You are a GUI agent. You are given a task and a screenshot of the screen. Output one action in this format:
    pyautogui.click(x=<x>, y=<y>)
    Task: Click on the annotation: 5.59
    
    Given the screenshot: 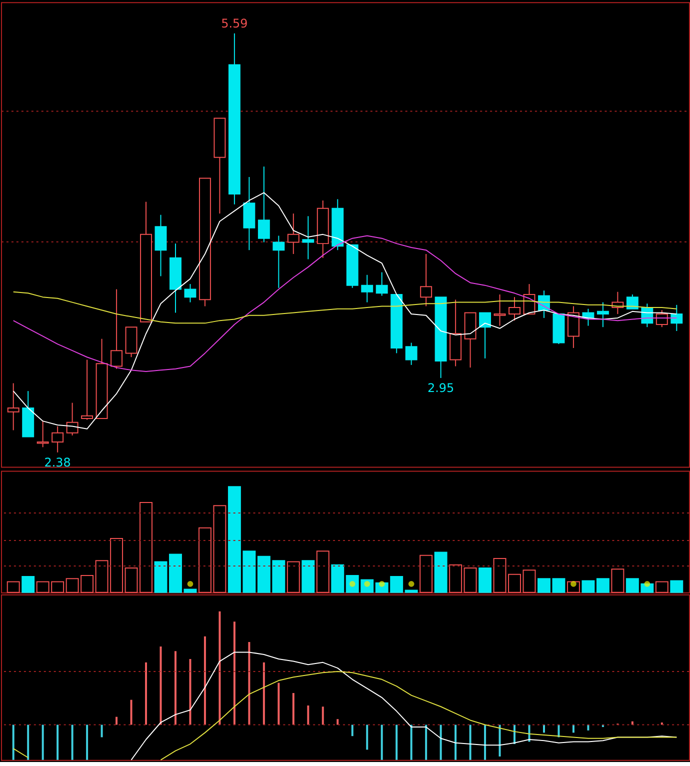 What is the action you would take?
    pyautogui.click(x=234, y=23)
    